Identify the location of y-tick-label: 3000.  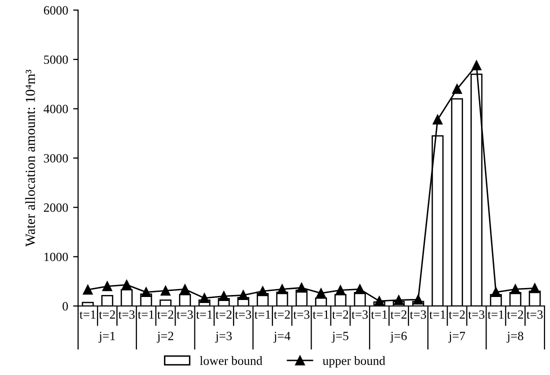
(56, 158).